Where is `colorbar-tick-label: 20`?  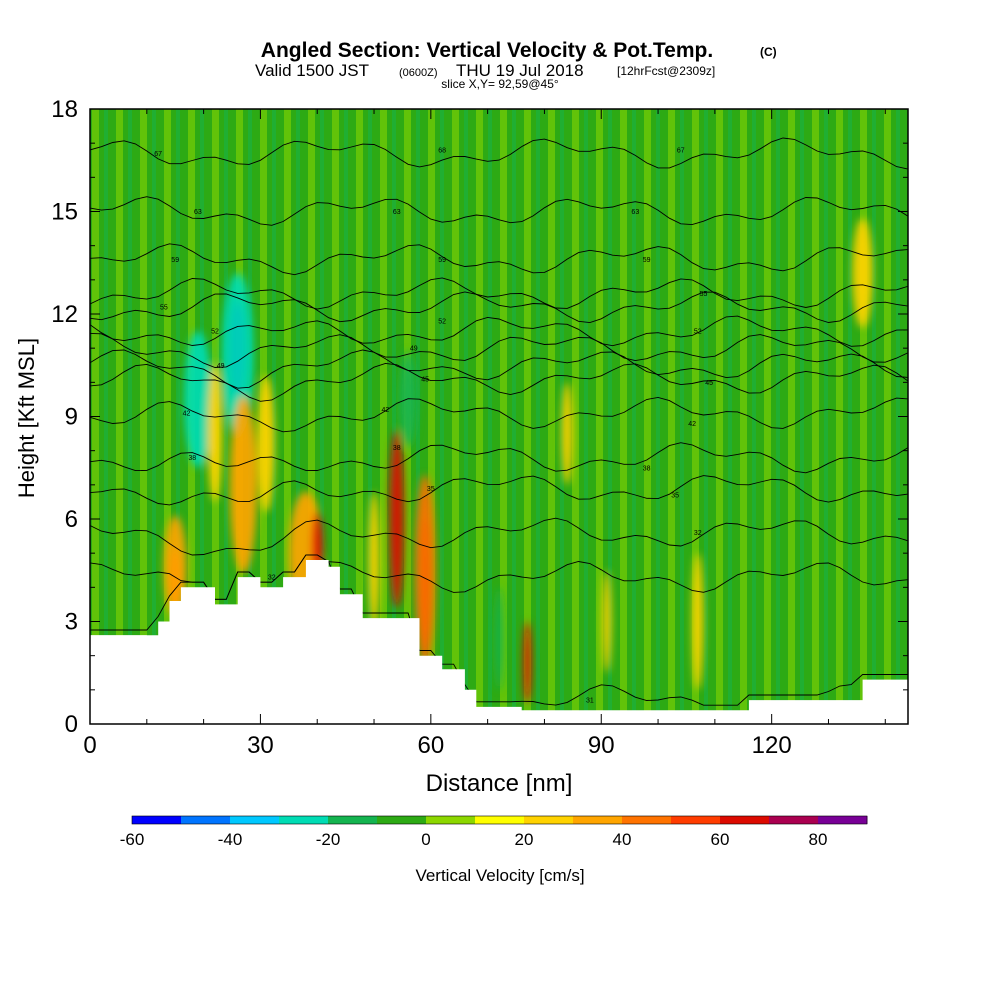
colorbar-tick-label: 20 is located at coordinates (524, 839).